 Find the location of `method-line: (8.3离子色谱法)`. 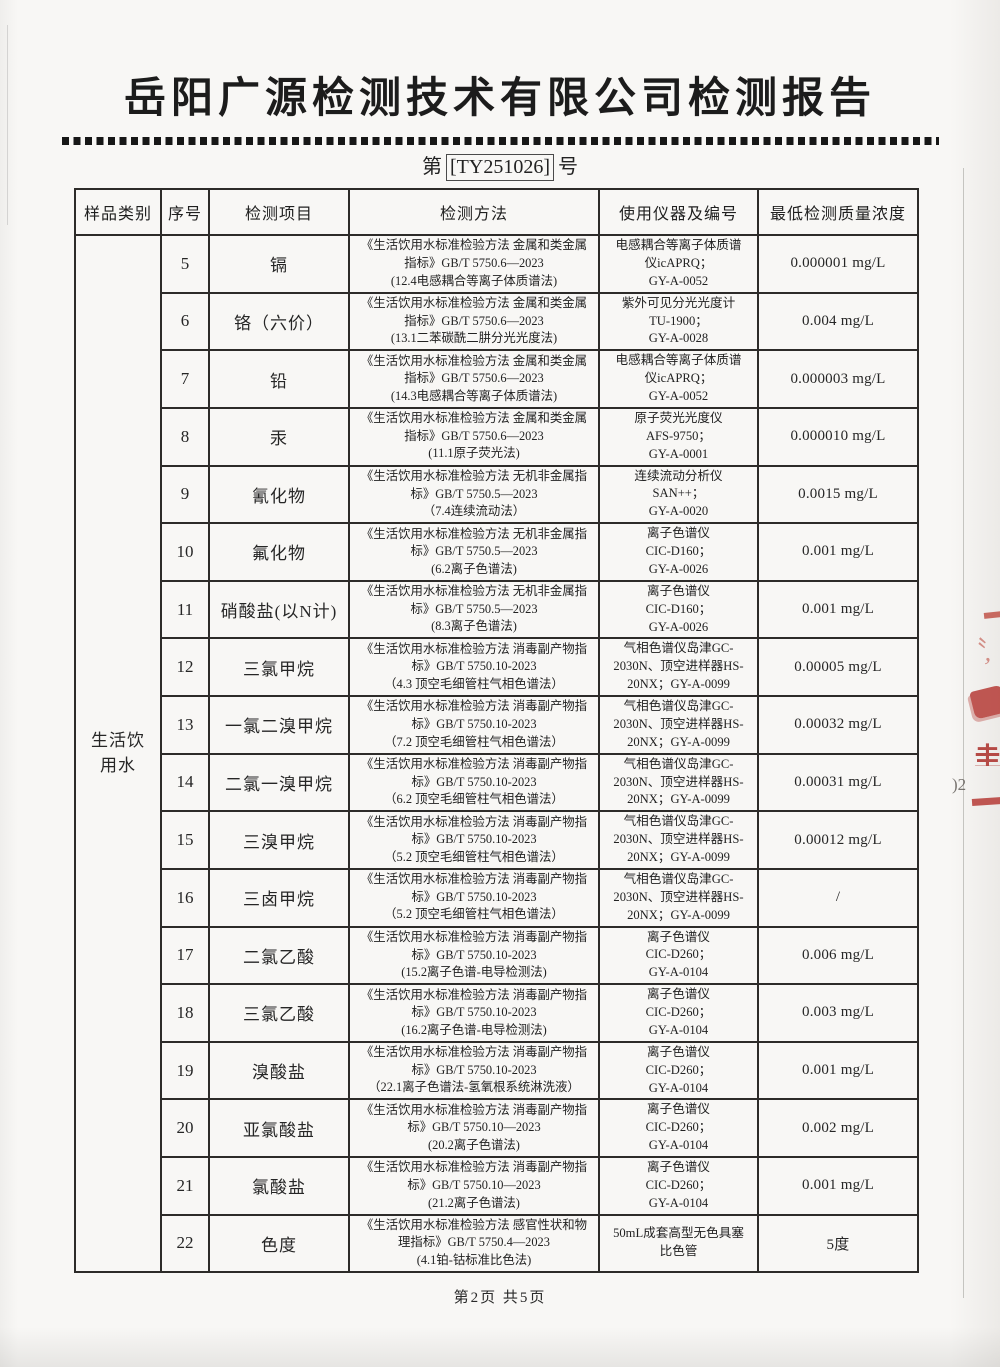

method-line: (8.3离子色谱法) is located at coordinates (474, 626).